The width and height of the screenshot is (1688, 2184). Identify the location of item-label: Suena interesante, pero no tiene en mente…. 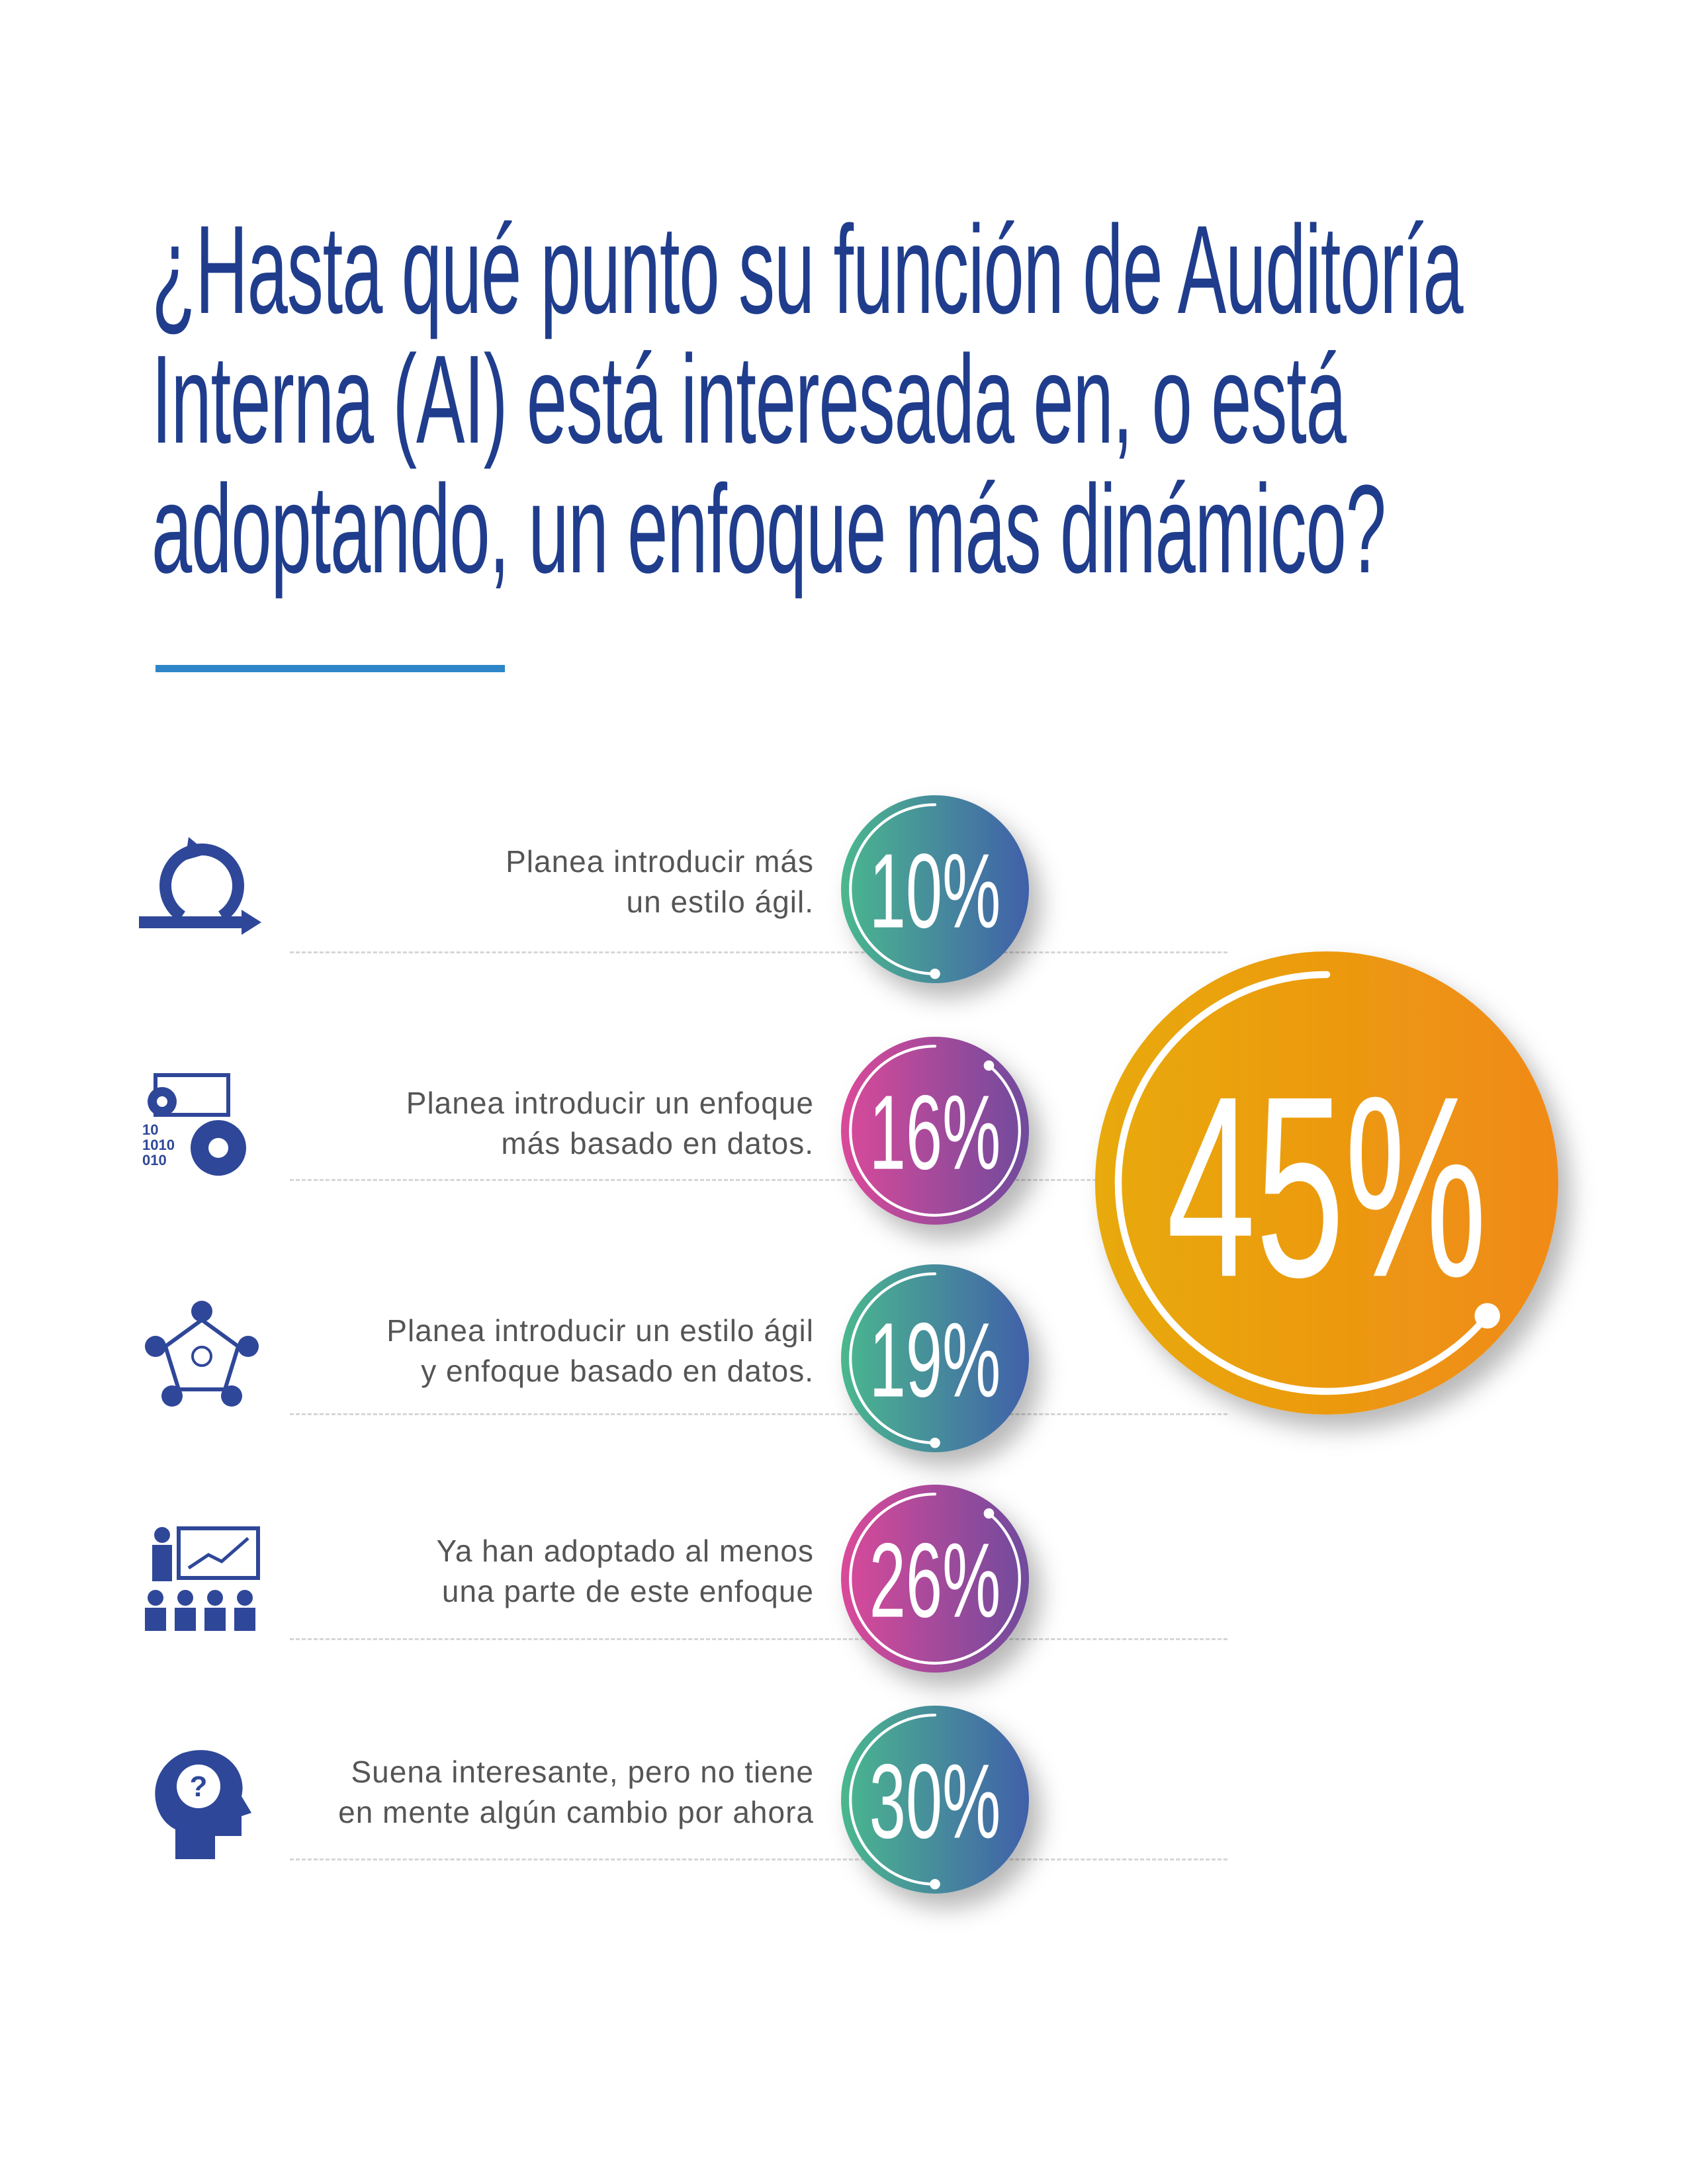
(483, 1792).